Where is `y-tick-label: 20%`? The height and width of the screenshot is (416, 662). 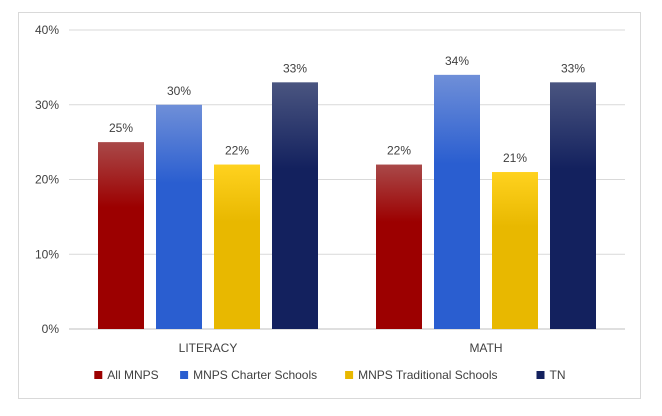
y-tick-label: 20% is located at coordinates (47, 180).